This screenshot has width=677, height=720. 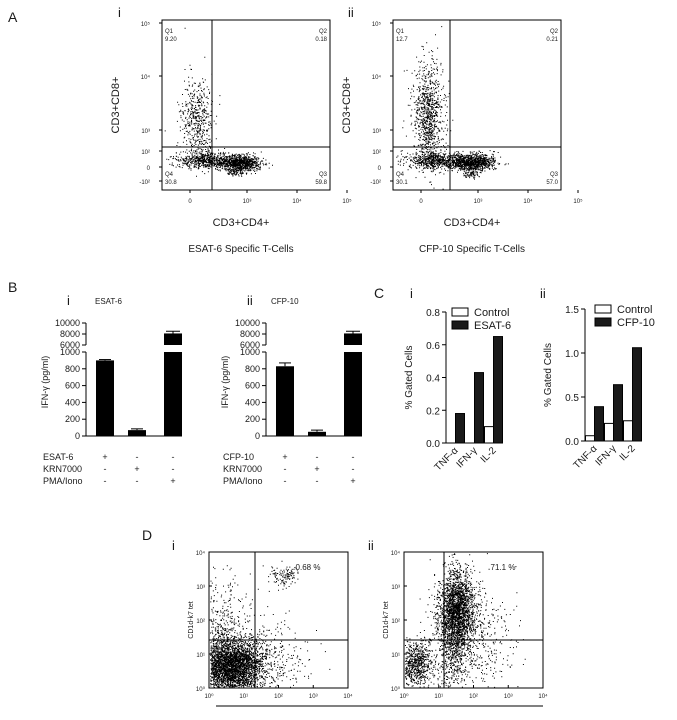 What do you see at coordinates (503, 567) in the screenshot?
I see `gate-percent: 71.1 %` at bounding box center [503, 567].